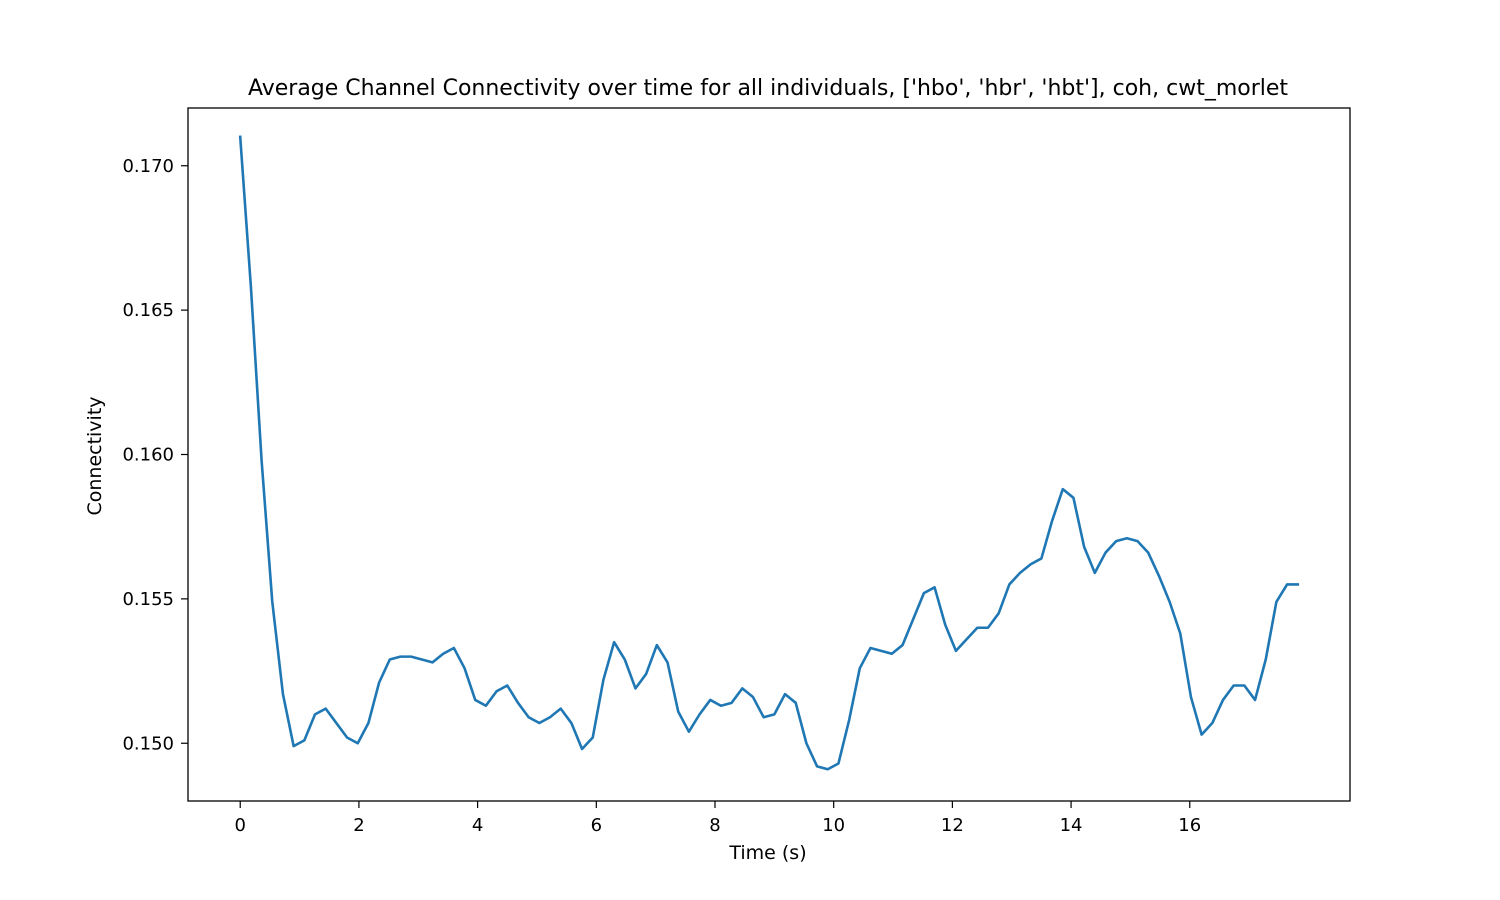  What do you see at coordinates (148, 599) in the screenshot?
I see `y-tick-label: 0.155` at bounding box center [148, 599].